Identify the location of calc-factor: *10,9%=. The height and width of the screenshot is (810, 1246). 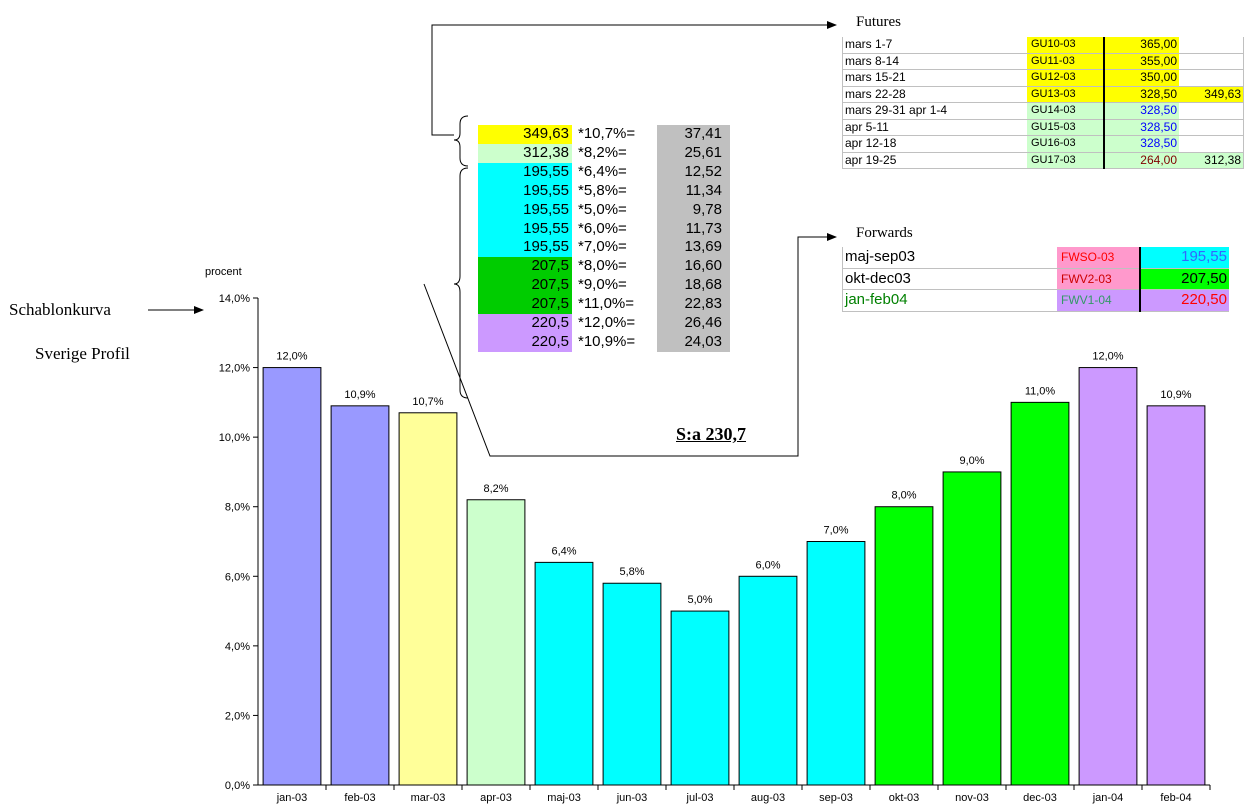
(607, 341).